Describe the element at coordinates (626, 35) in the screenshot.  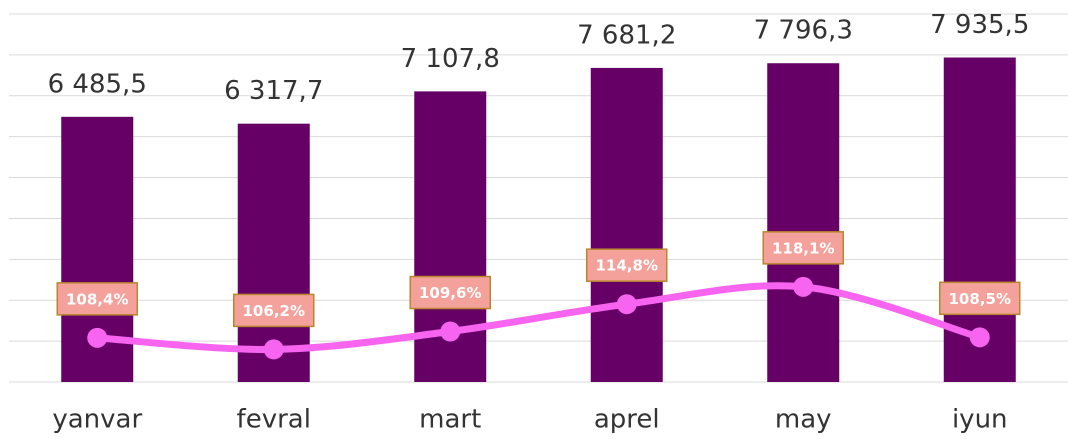
I see `value-label: 7 681,2` at that location.